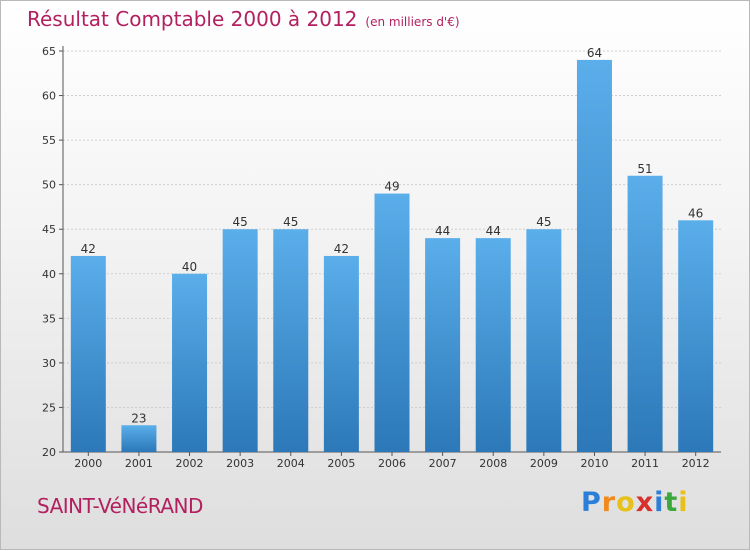 This screenshot has height=551, width=750. Describe the element at coordinates (49, 229) in the screenshot. I see `y-tick-label: 45` at that location.